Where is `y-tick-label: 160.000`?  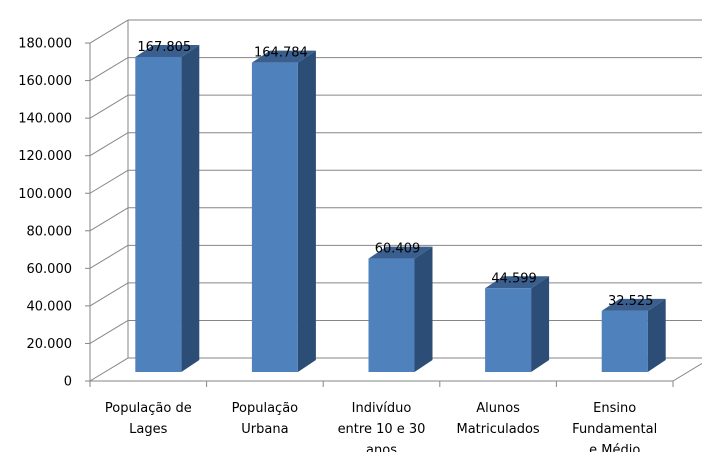
y-tick-label: 160.000 is located at coordinates (45, 81).